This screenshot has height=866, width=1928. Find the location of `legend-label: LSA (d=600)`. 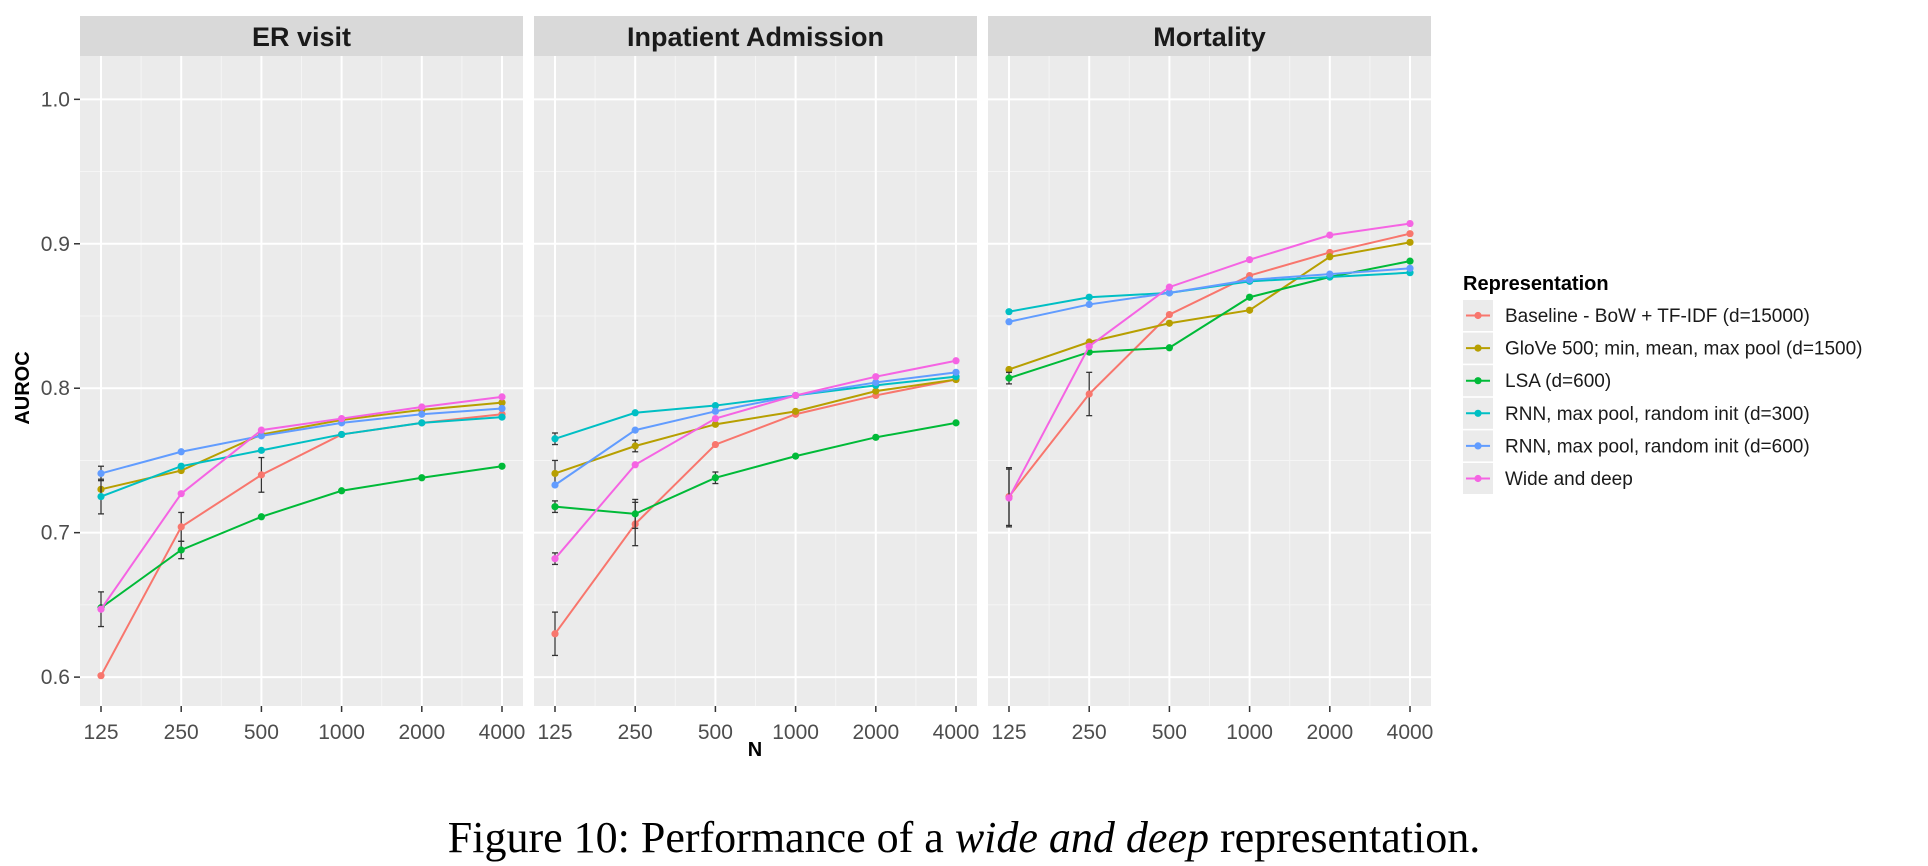

legend-label: LSA (d=600) is located at coordinates (1558, 381).